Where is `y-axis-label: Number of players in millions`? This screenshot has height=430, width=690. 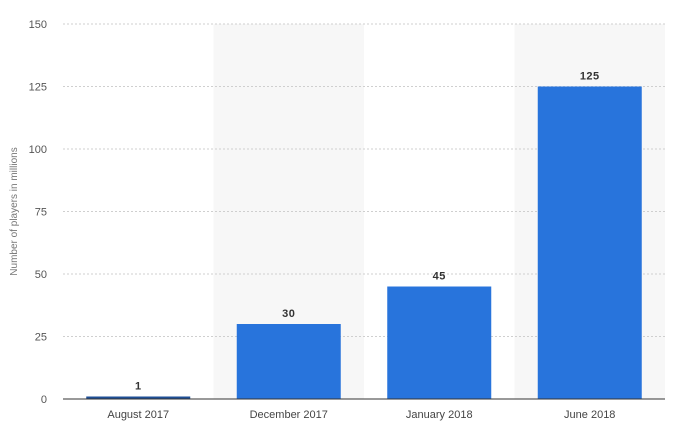
y-axis-label: Number of players in millions is located at coordinates (14, 211).